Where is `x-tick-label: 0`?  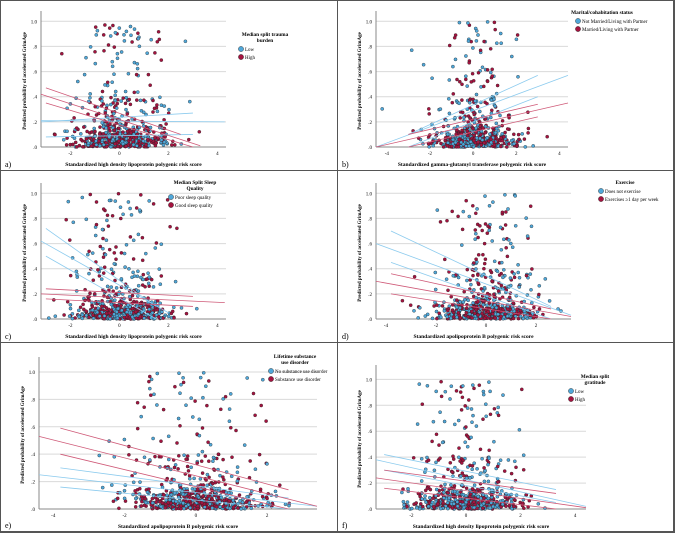
x-tick-label: 0 is located at coordinates (119, 326).